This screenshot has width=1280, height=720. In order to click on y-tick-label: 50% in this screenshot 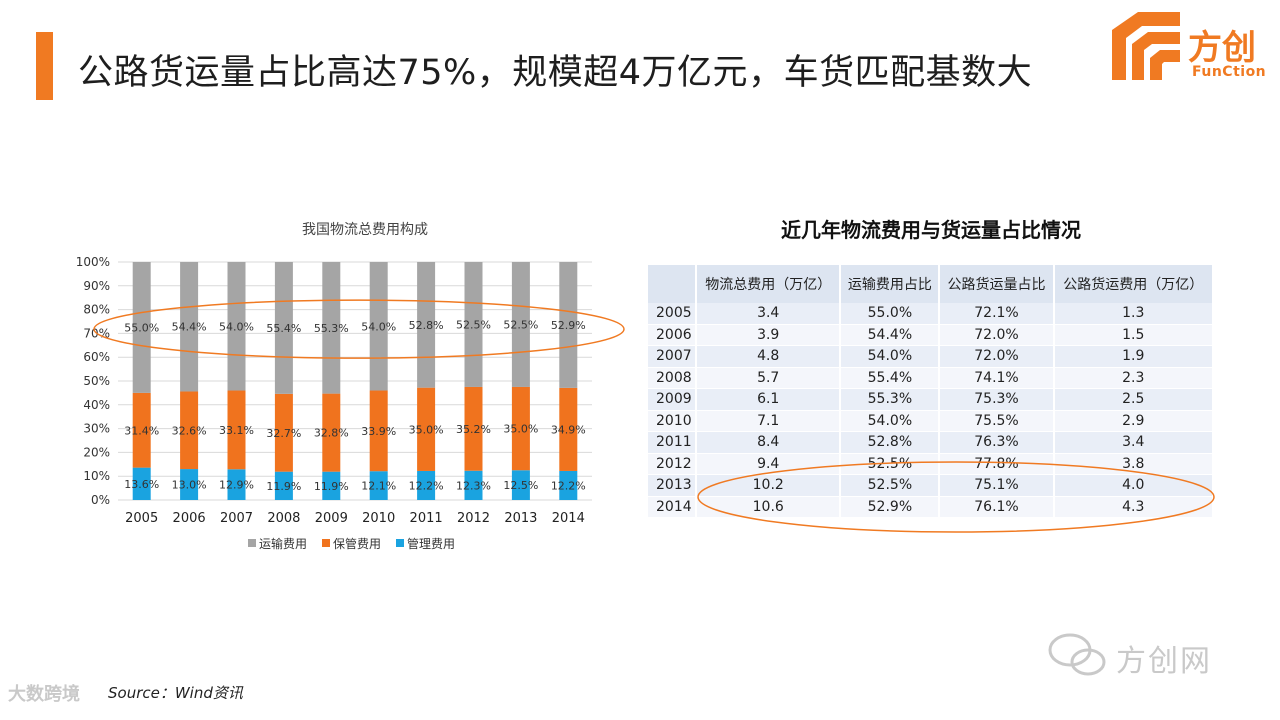, I will do `click(96, 381)`.